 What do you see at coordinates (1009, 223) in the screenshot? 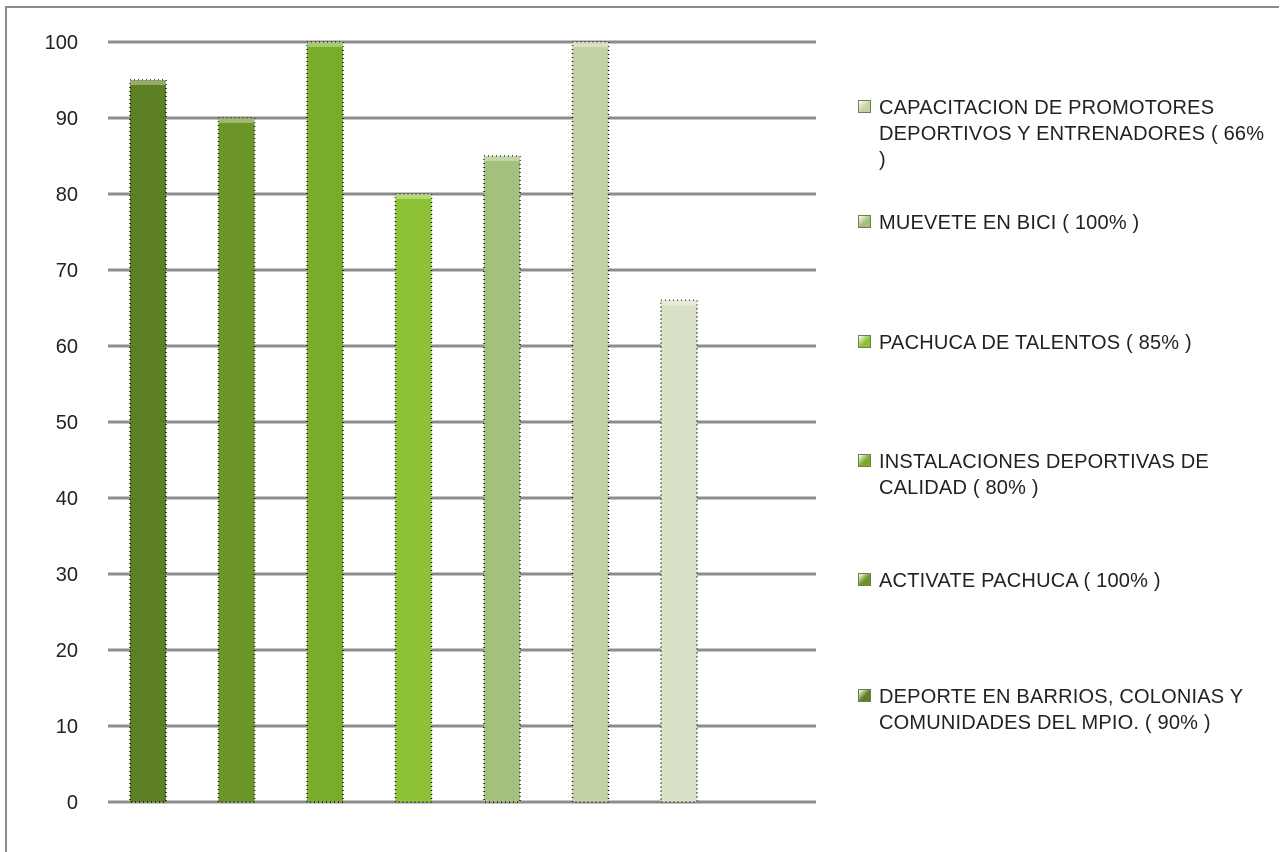
I see `legend-label: MUEVETE EN BICI ( 100% )` at bounding box center [1009, 223].